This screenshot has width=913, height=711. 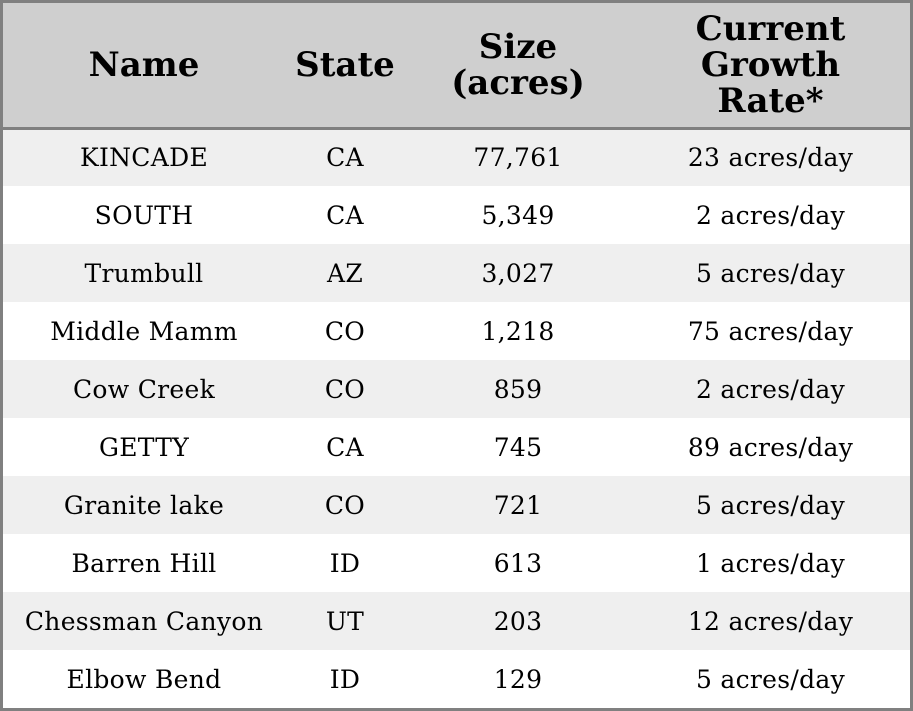 What do you see at coordinates (518, 82) in the screenshot?
I see `column-header-size-line: (acres)` at bounding box center [518, 82].